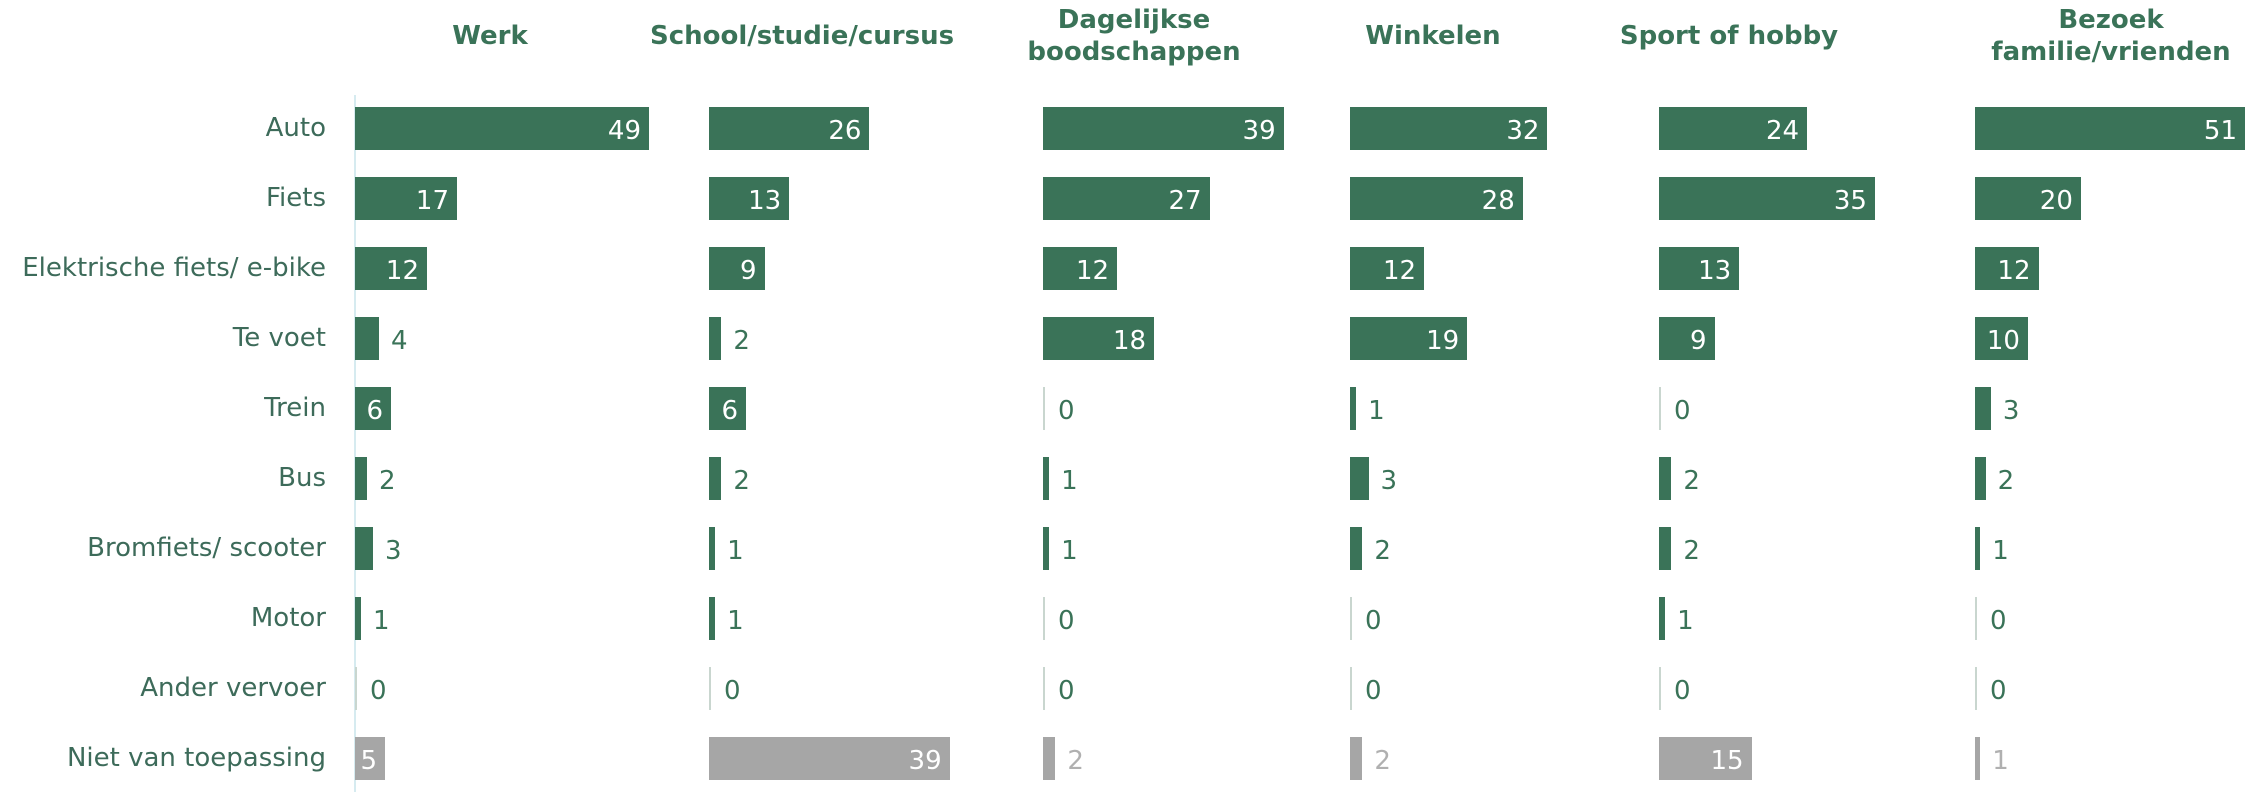 This screenshot has width=2252, height=792. I want to click on value-label: 4, so click(399, 341).